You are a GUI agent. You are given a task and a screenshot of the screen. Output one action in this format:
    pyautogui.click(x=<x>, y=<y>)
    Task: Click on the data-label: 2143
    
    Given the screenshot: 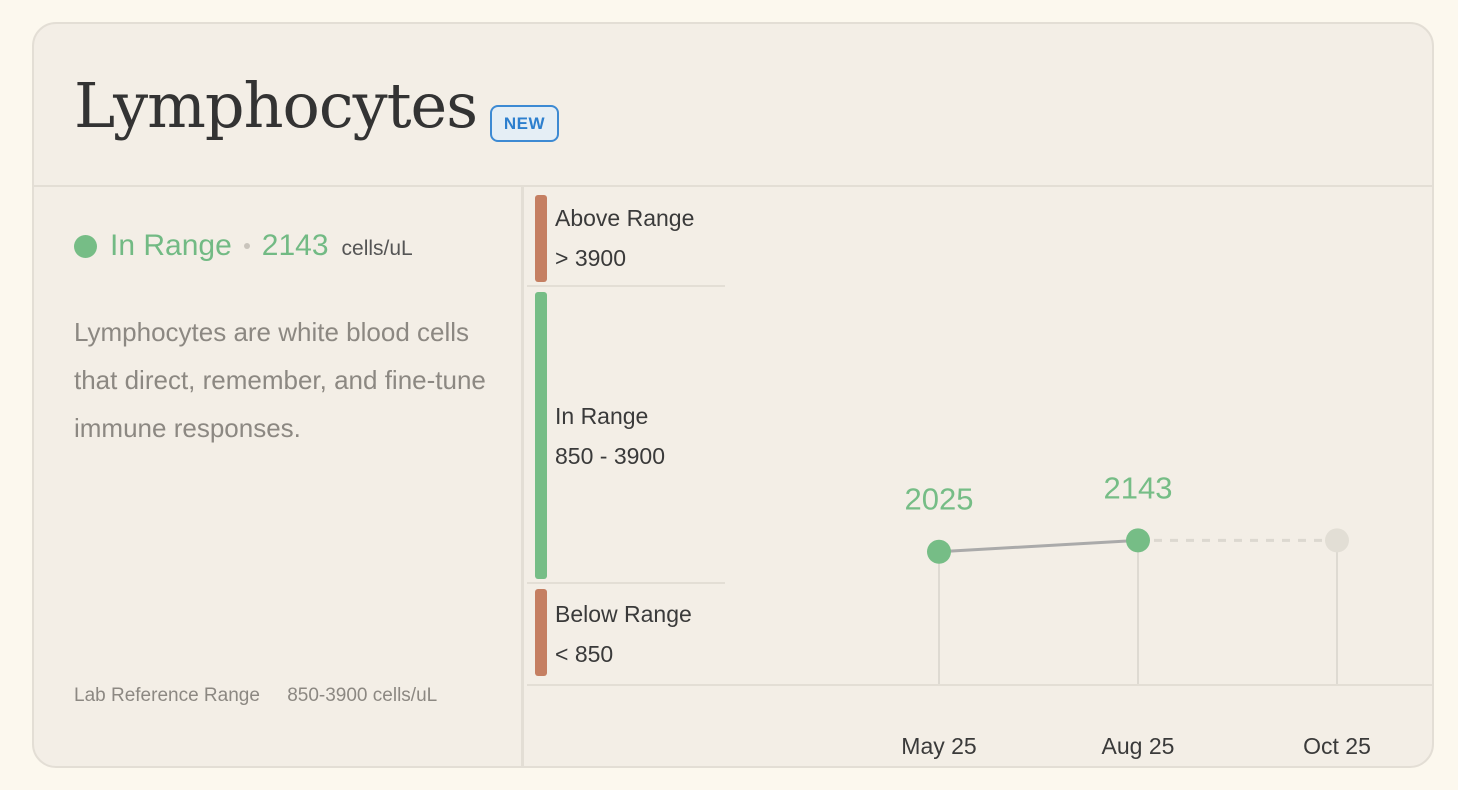 What is the action you would take?
    pyautogui.click(x=1138, y=487)
    